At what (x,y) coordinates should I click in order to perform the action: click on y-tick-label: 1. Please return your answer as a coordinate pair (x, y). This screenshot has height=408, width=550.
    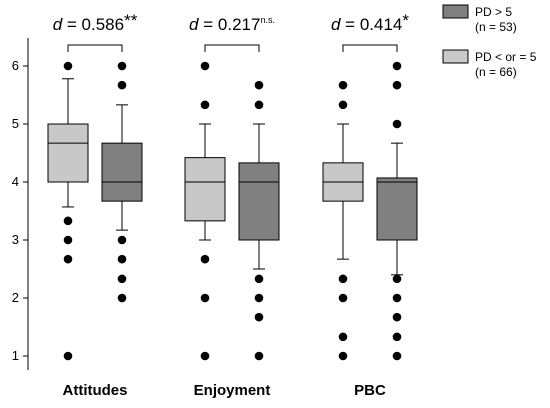
    Looking at the image, I should click on (15, 355).